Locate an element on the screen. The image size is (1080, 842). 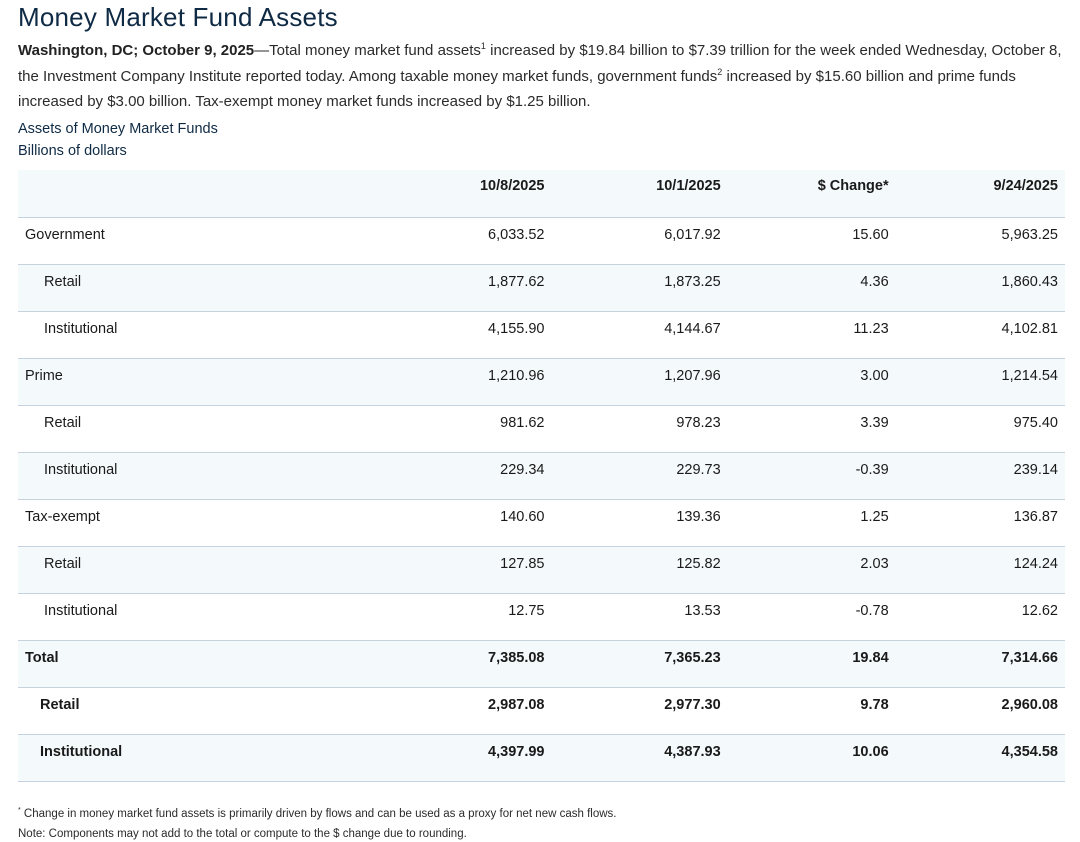
row-label: Government is located at coordinates (206, 241).